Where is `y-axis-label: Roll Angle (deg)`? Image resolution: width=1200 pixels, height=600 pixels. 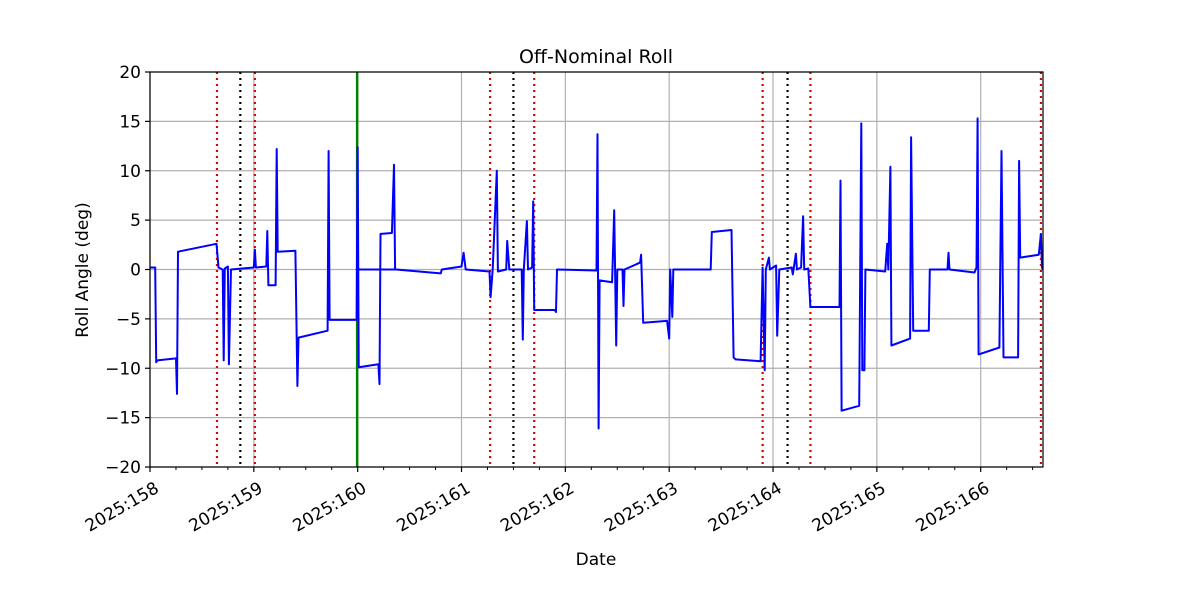
y-axis-label: Roll Angle (deg) is located at coordinates (83, 269).